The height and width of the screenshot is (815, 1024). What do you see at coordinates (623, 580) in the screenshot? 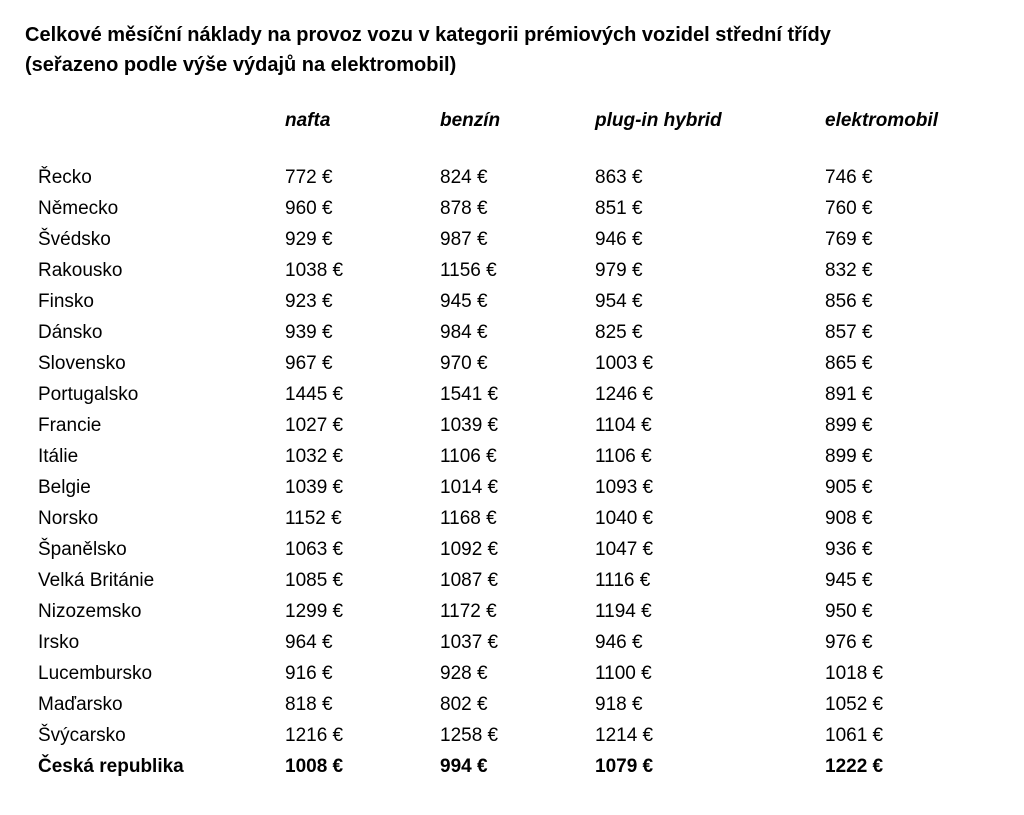
I see `value-cell: 1116 €` at bounding box center [623, 580].